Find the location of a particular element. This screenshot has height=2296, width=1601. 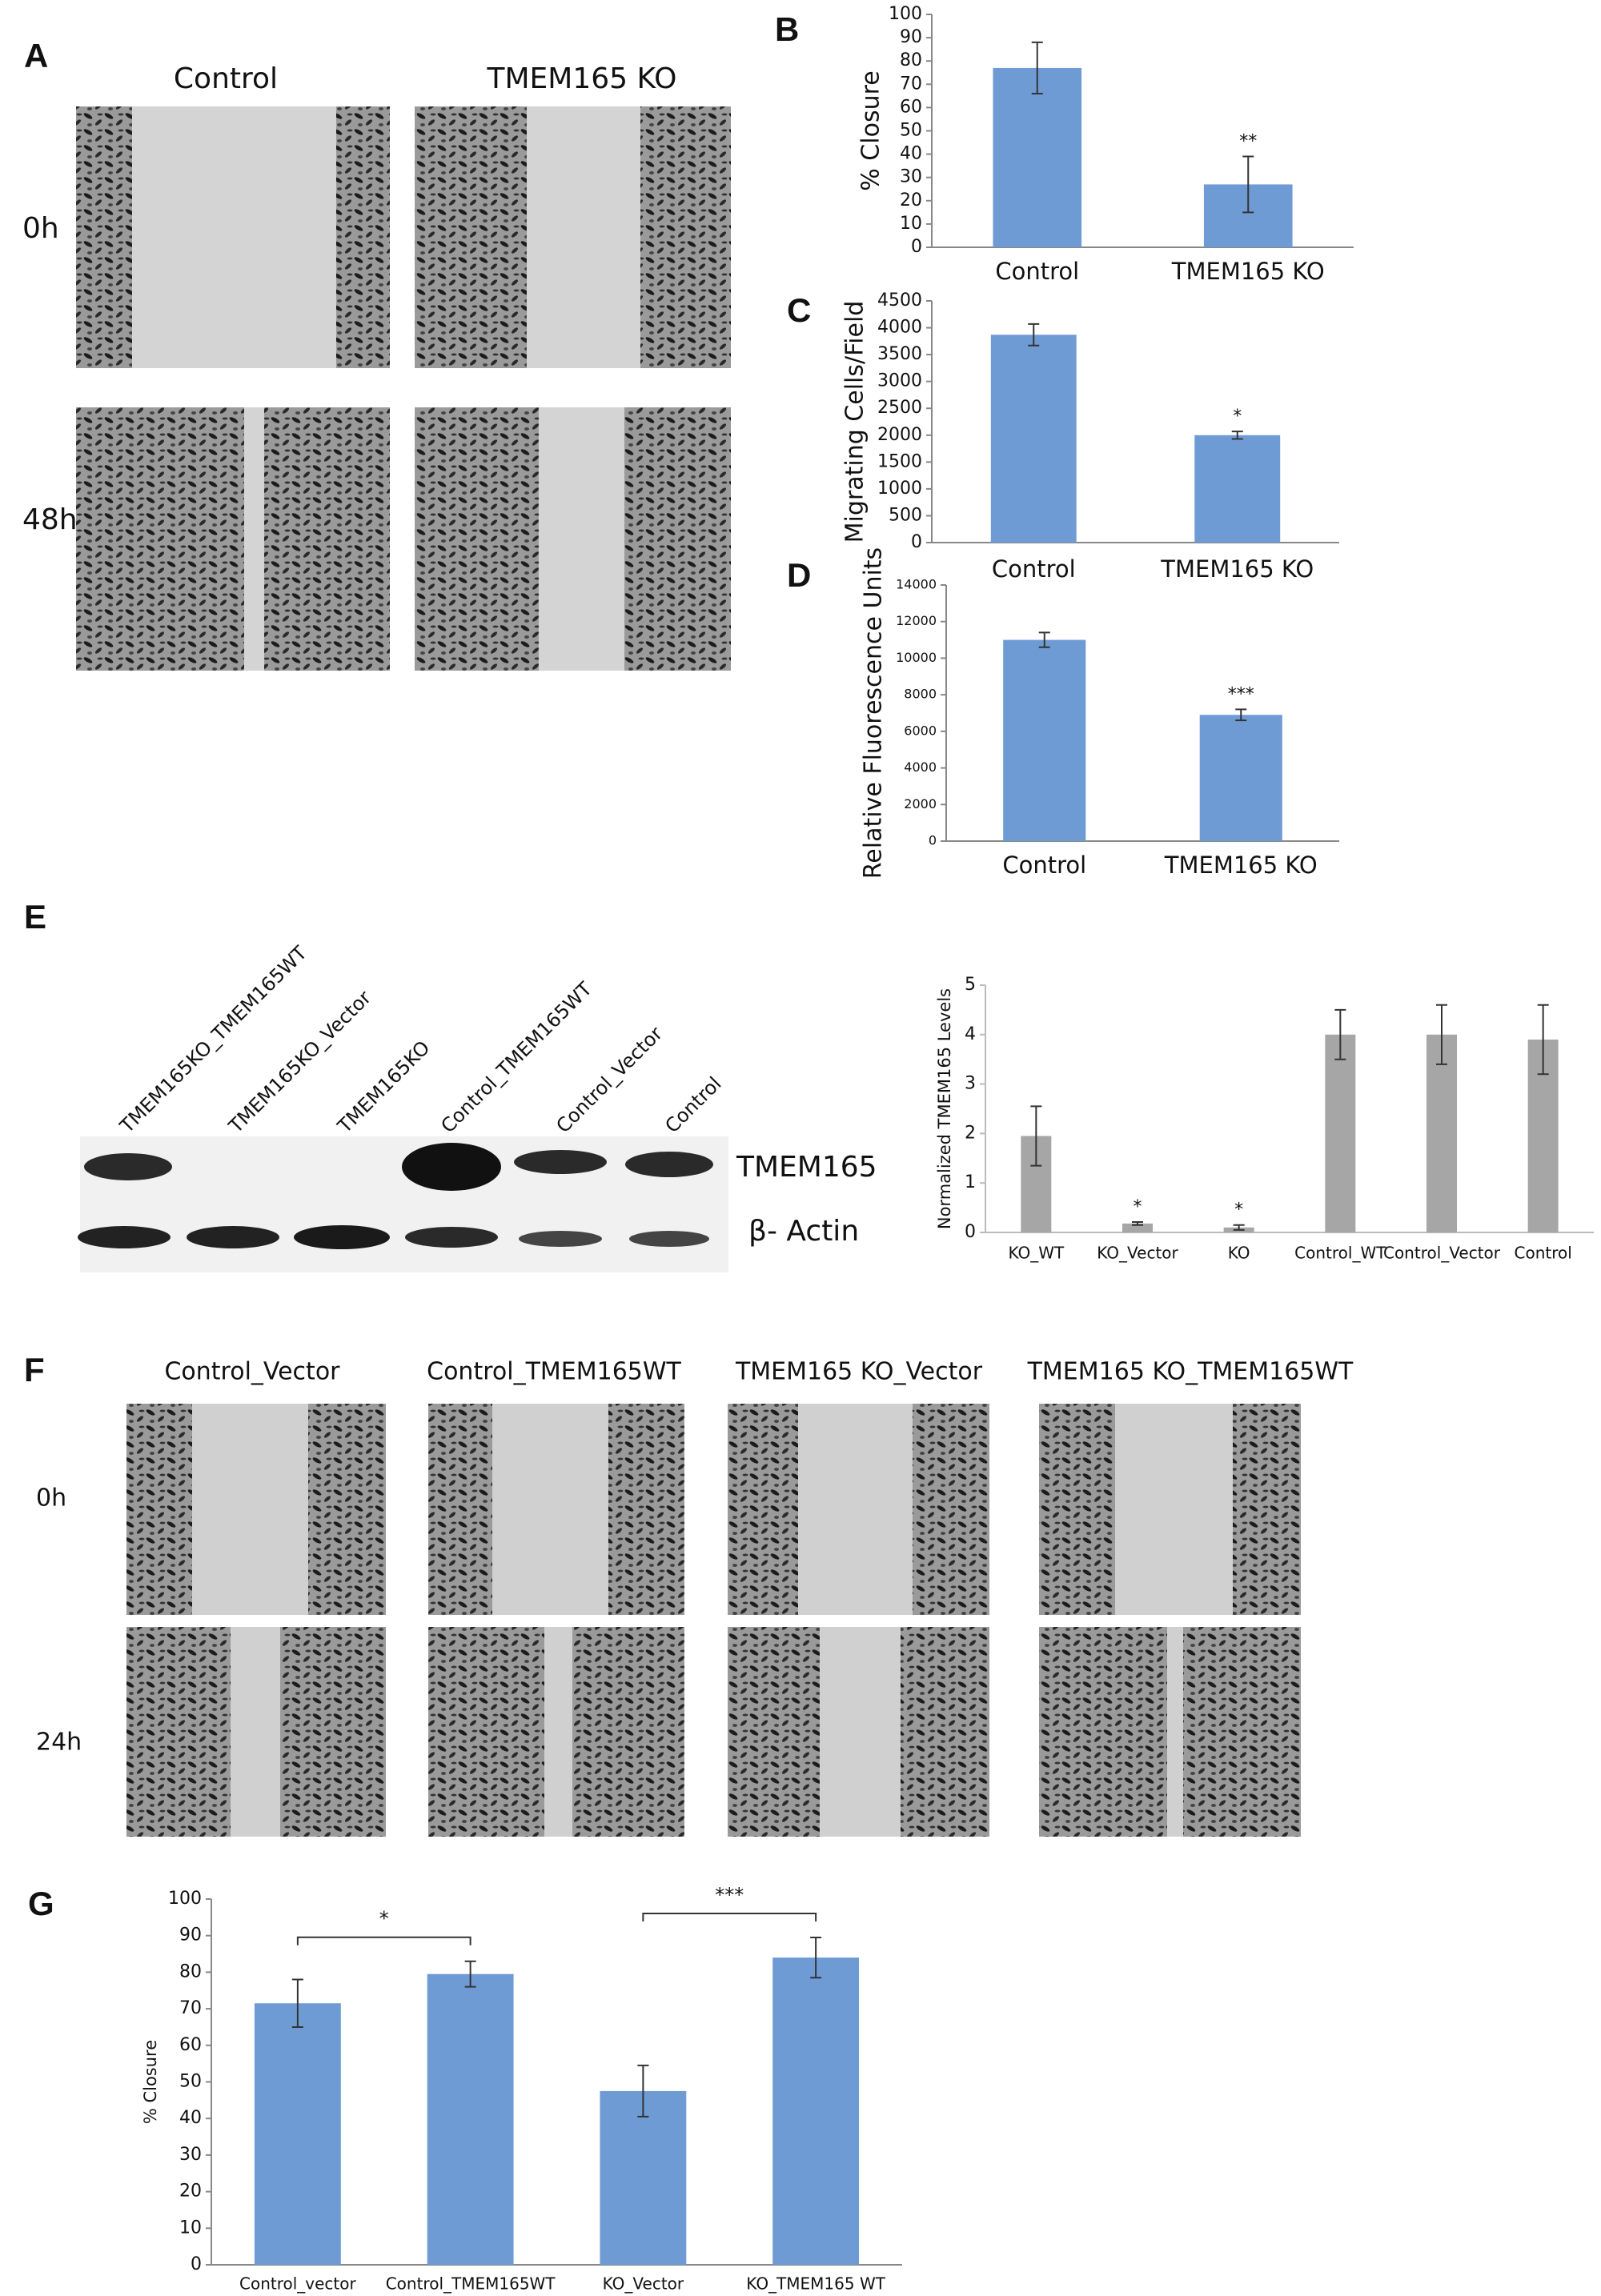

y-axis-label: Migrating Cells/Field is located at coordinates (855, 422).